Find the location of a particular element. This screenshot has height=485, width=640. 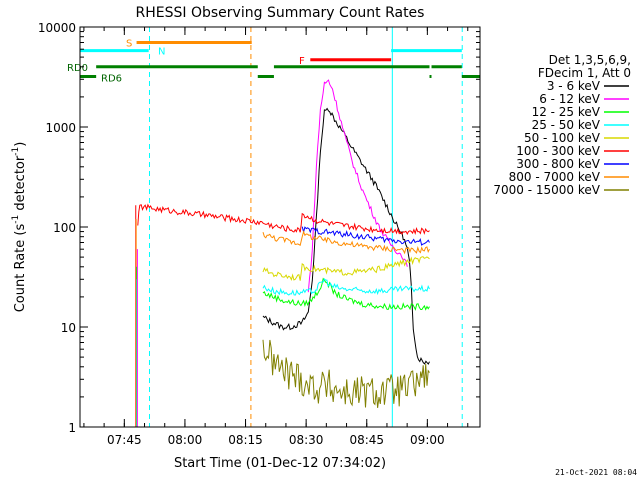

flag-label-rd6: RD6 is located at coordinates (111, 78).